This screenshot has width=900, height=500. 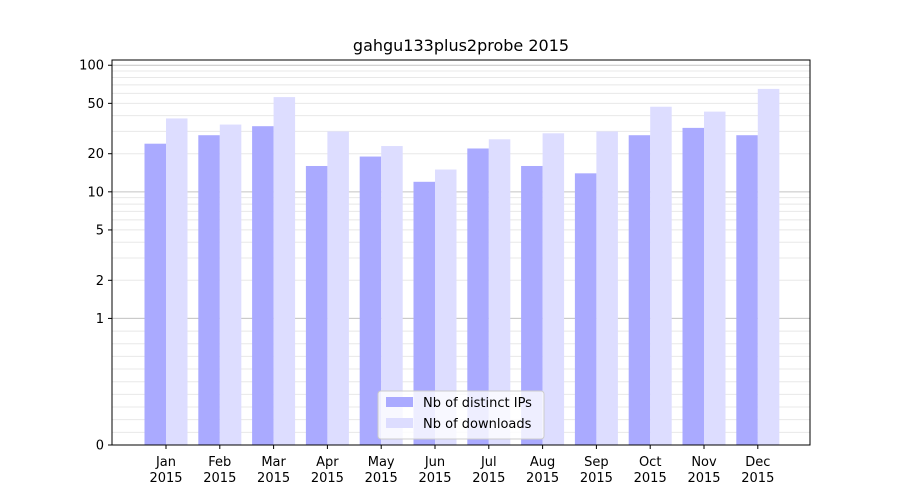 What do you see at coordinates (434, 462) in the screenshot?
I see `x-tick-label-month: Jun` at bounding box center [434, 462].